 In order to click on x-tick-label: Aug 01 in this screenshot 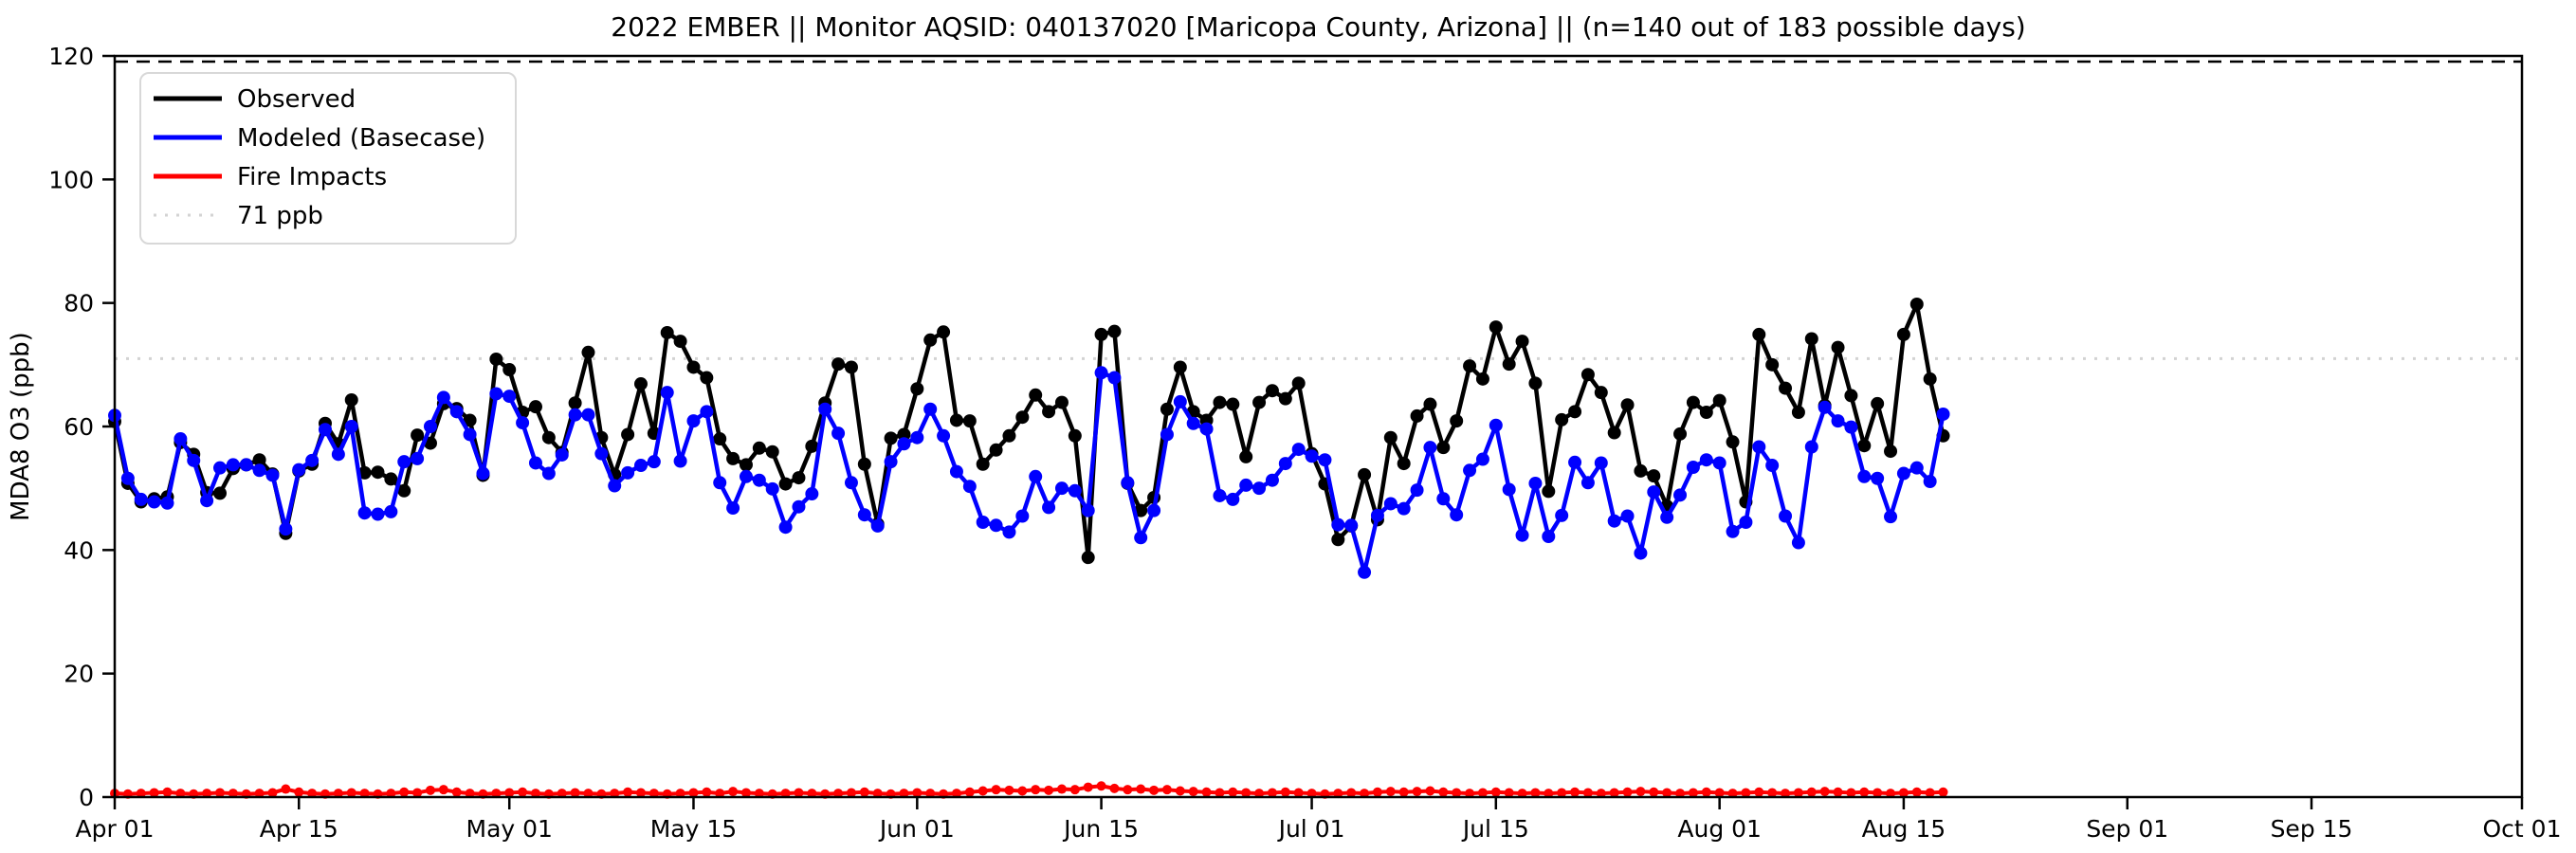, I will do `click(1719, 829)`.